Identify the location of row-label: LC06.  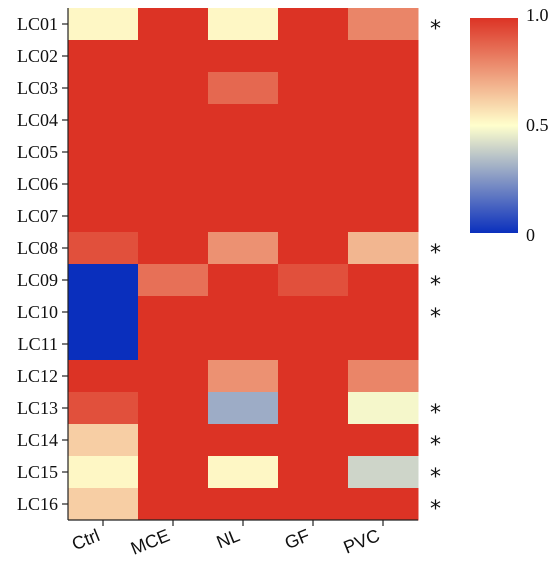
(37, 184).